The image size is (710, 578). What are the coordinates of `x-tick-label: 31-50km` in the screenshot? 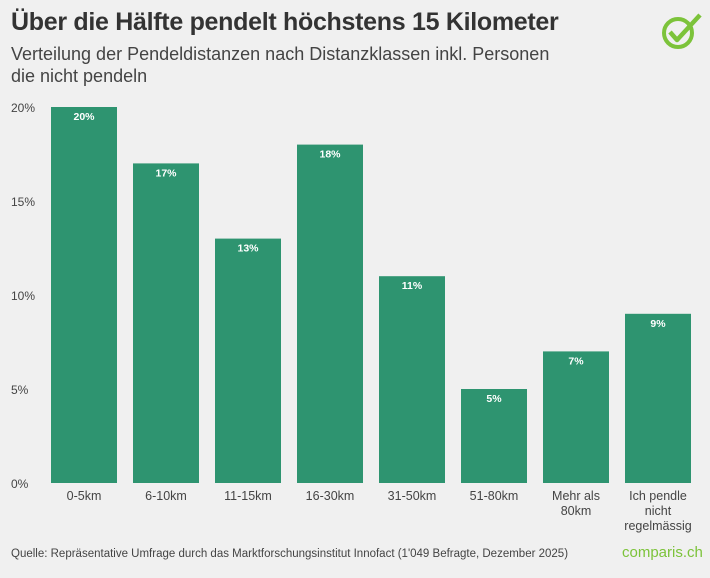 It's located at (412, 496).